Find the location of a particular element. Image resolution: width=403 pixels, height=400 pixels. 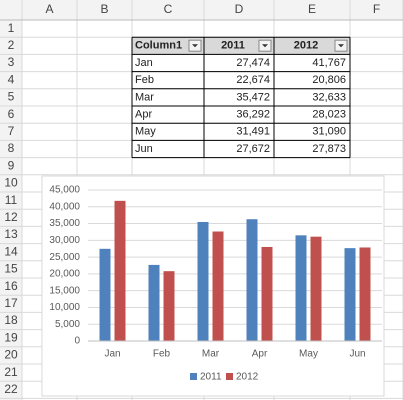

row-header: 21 is located at coordinates (11, 372).